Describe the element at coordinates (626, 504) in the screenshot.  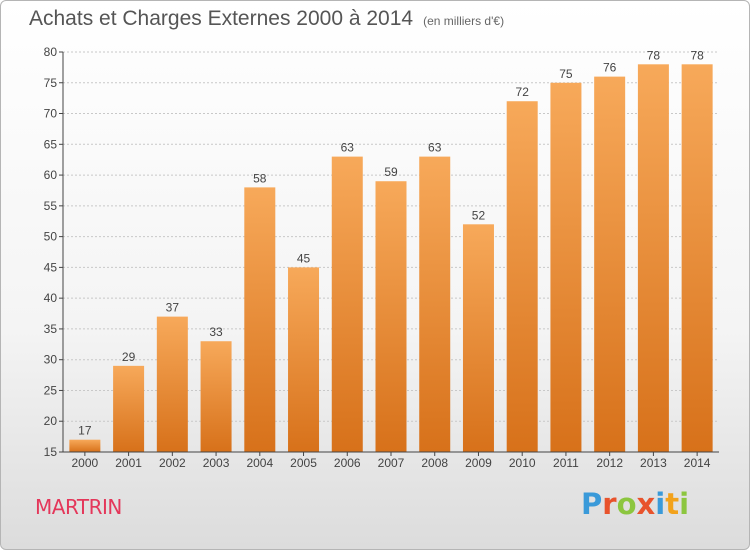
I see `logo-letter: o` at that location.